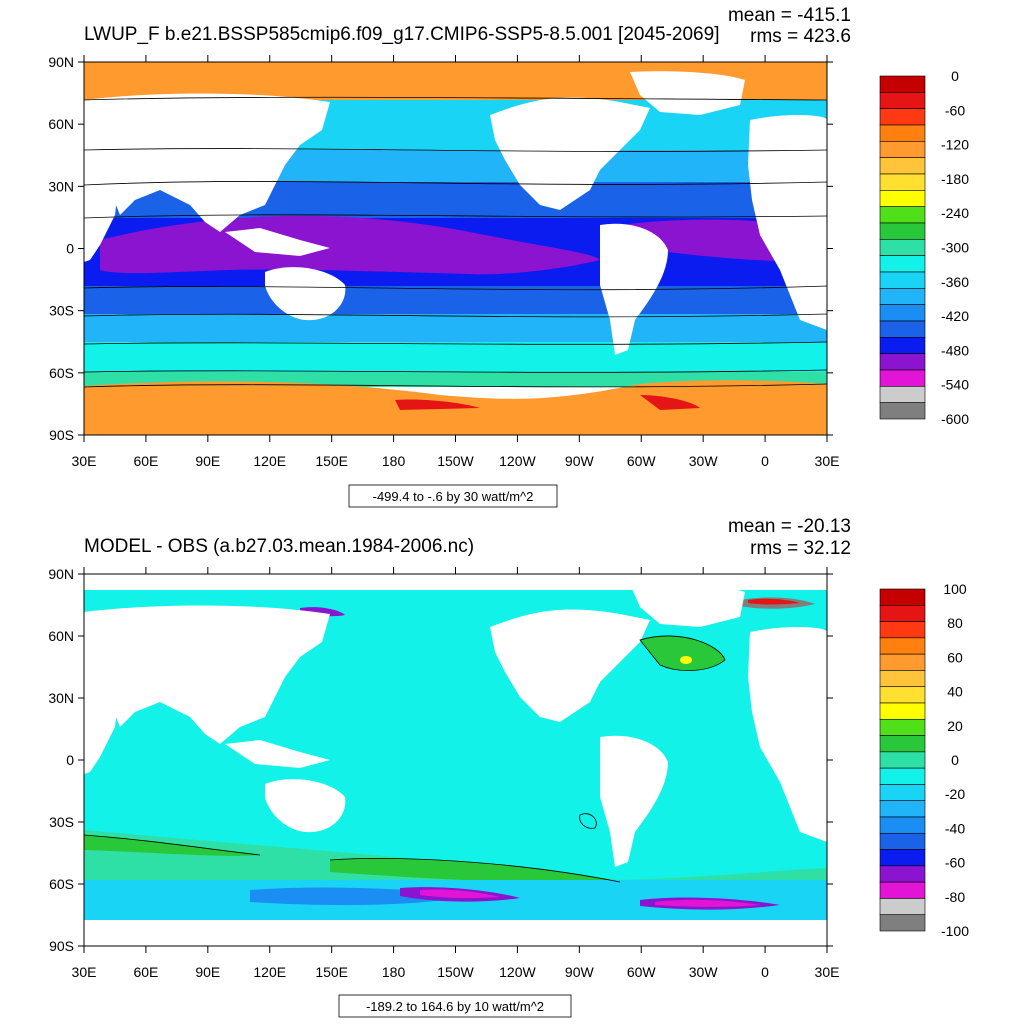 The image size is (1024, 1024). I want to click on colorbar-label: 40, so click(955, 692).